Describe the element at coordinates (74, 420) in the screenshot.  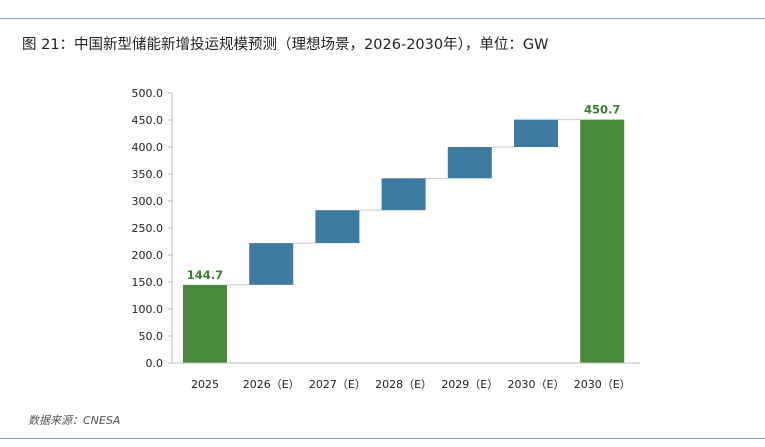
I see `data-source-note: 数据来源：CNESA` at that location.